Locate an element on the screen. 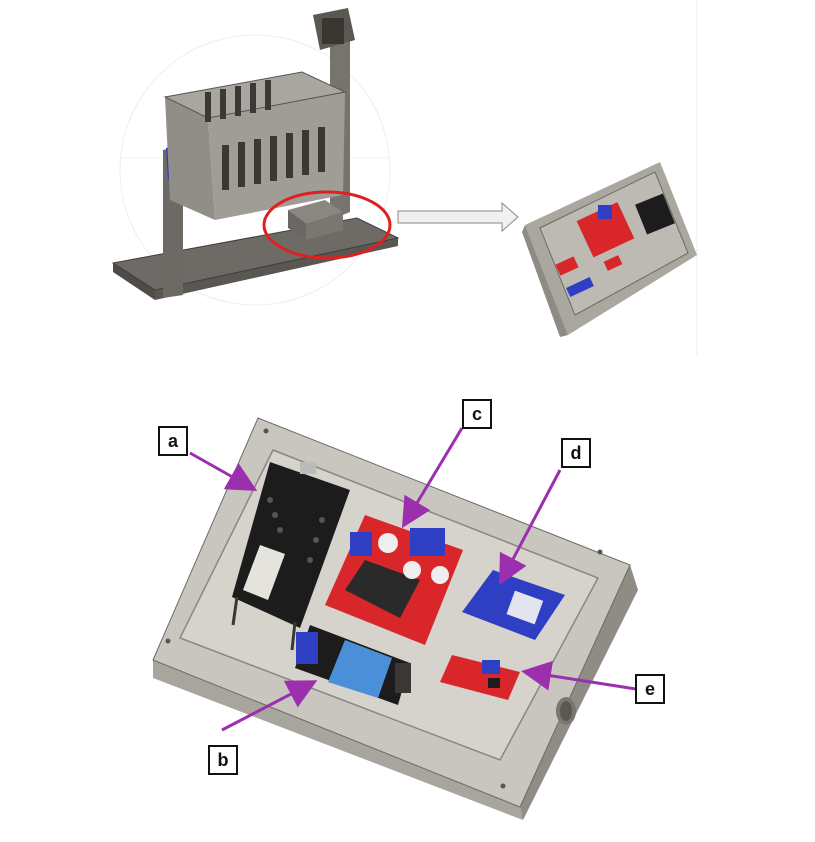 This screenshot has width=815, height=842. module-a-microcontroller is located at coordinates (290, 556).